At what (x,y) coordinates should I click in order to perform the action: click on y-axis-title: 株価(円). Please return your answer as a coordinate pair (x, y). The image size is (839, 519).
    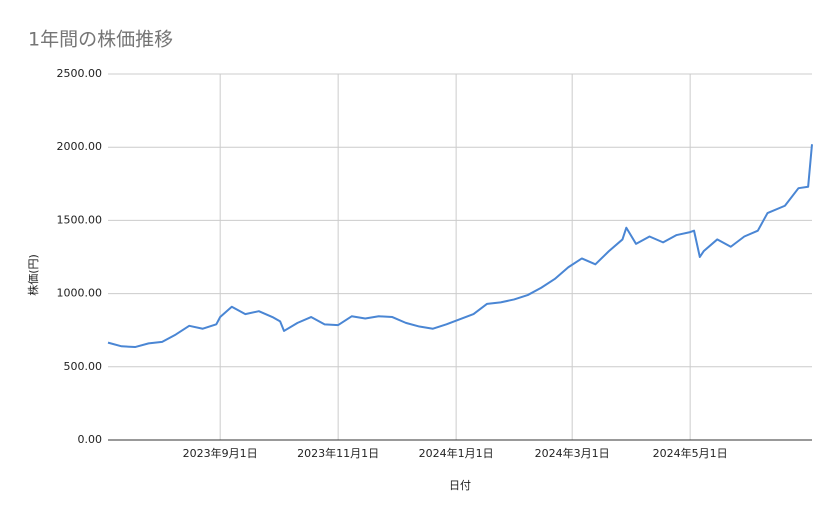
    Looking at the image, I should click on (33, 275).